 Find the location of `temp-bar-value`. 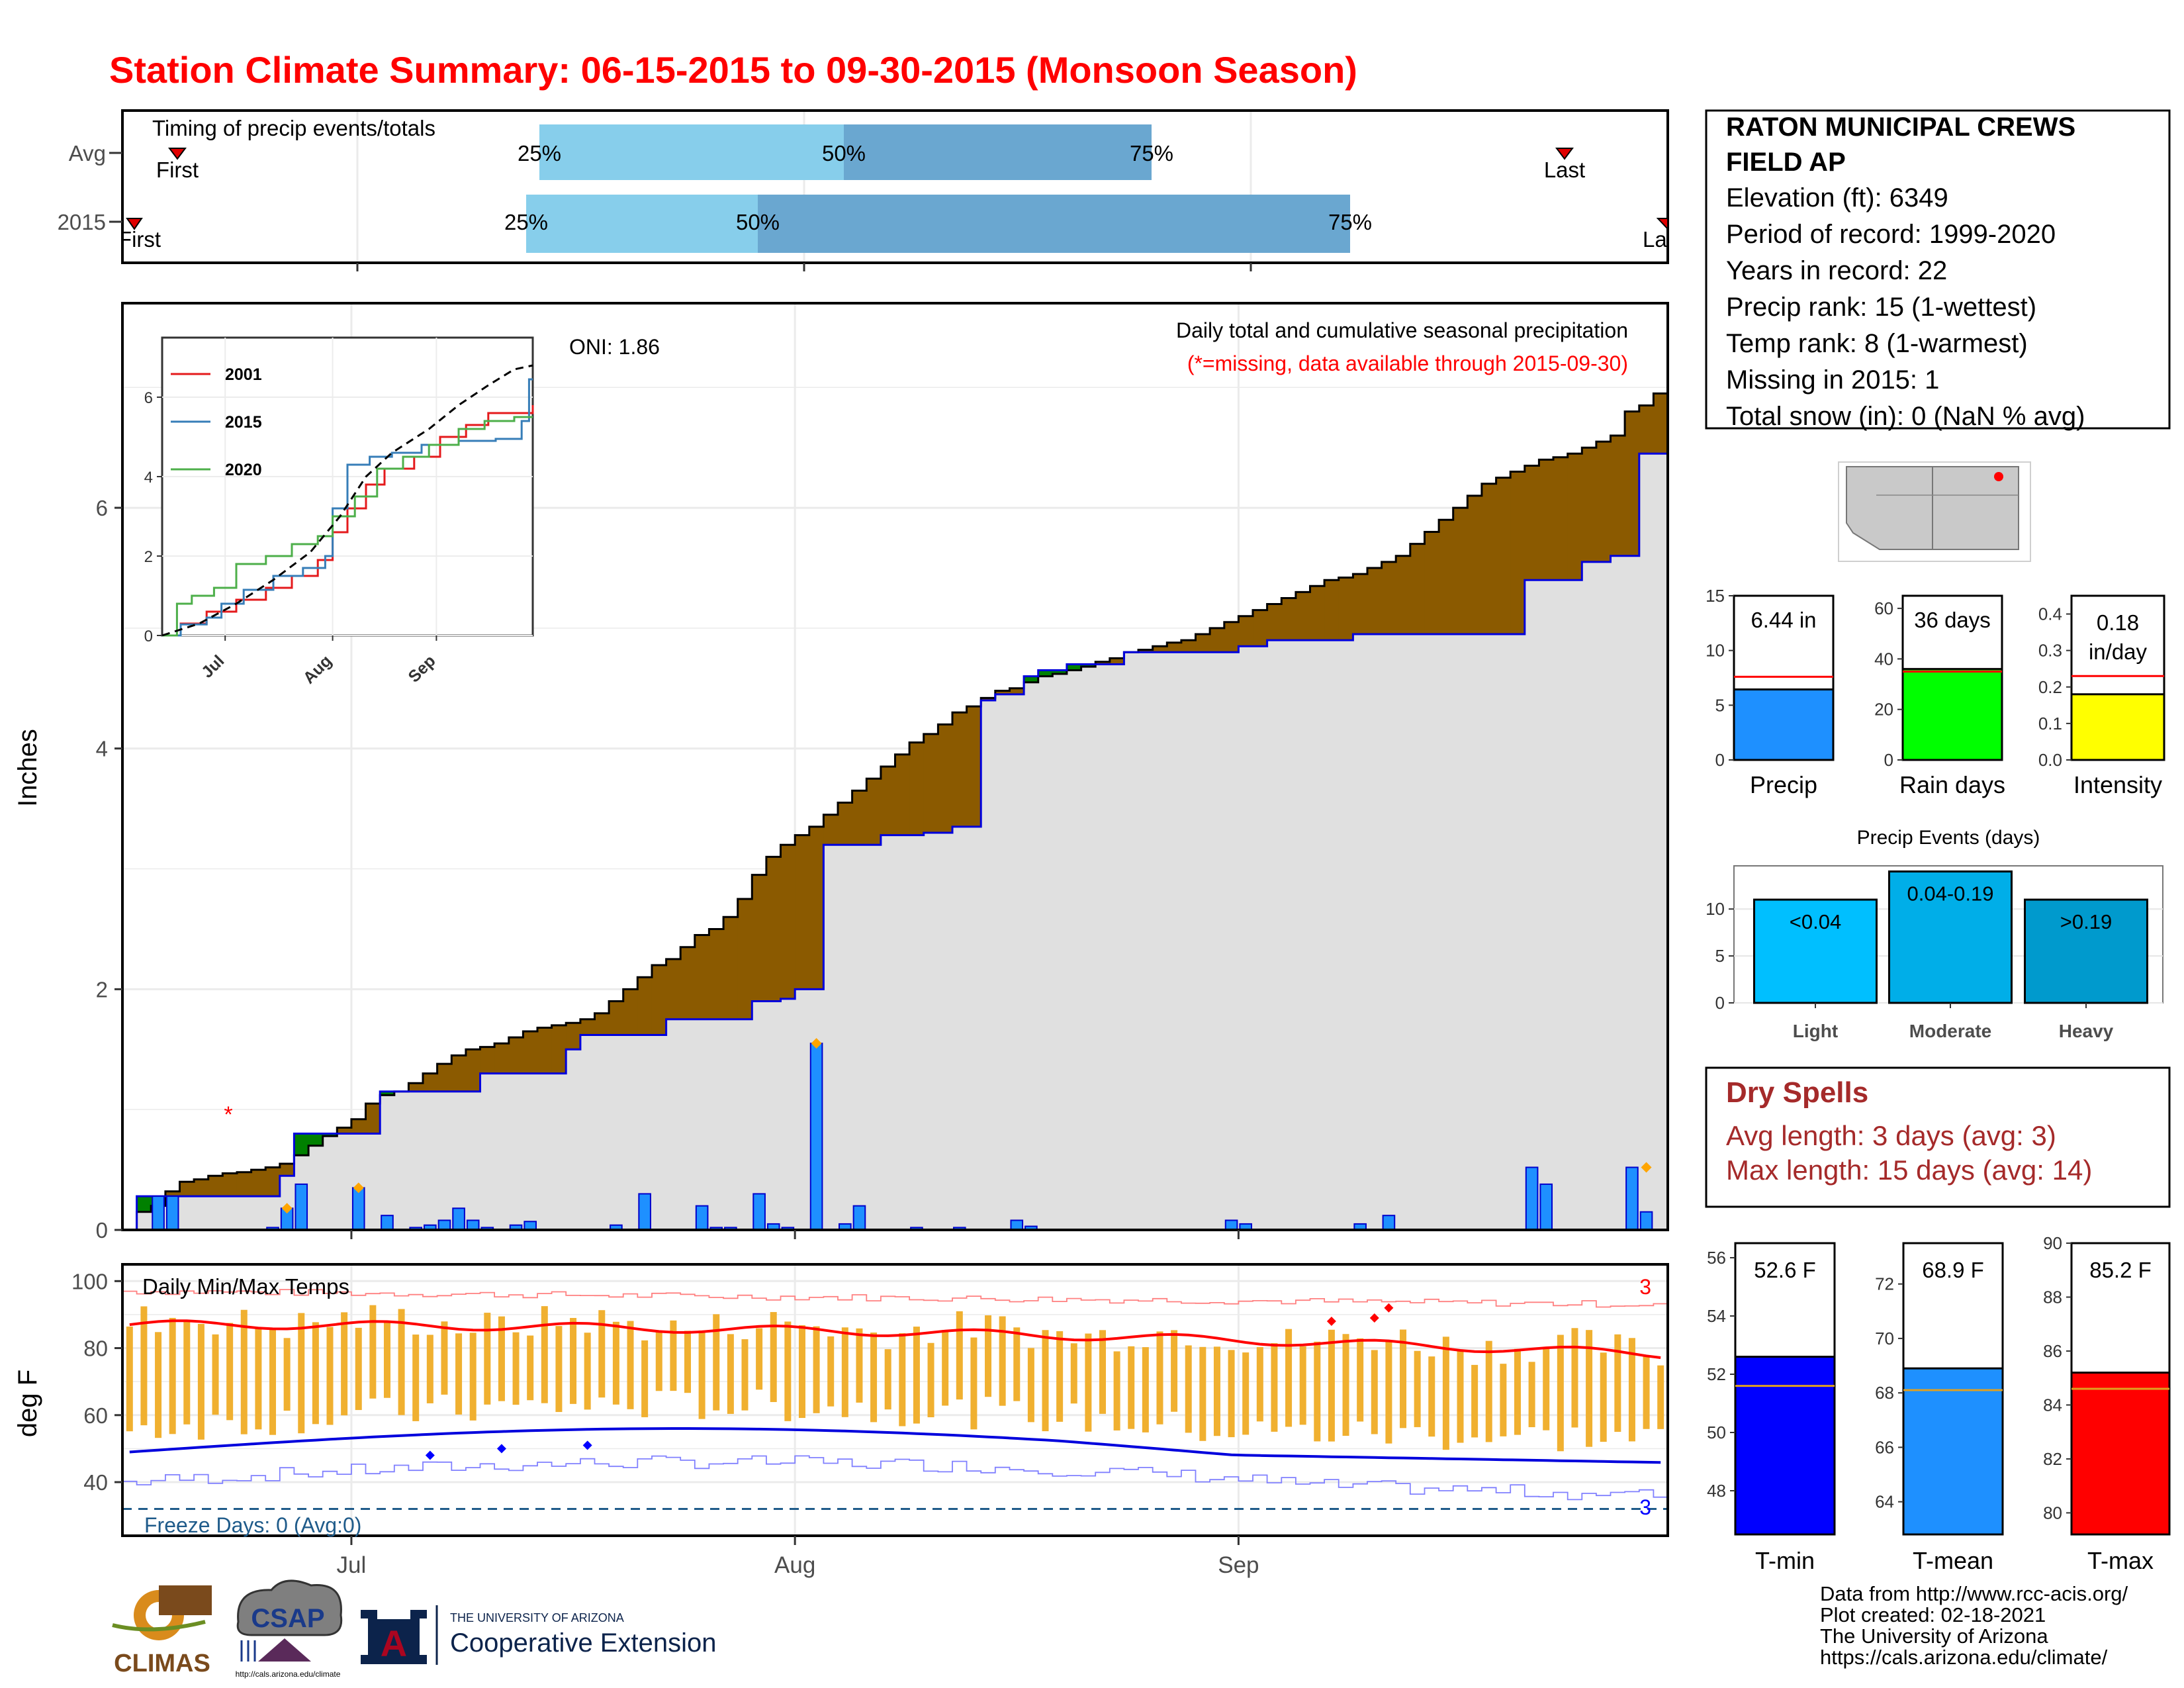

temp-bar-value is located at coordinates (1785, 1446).